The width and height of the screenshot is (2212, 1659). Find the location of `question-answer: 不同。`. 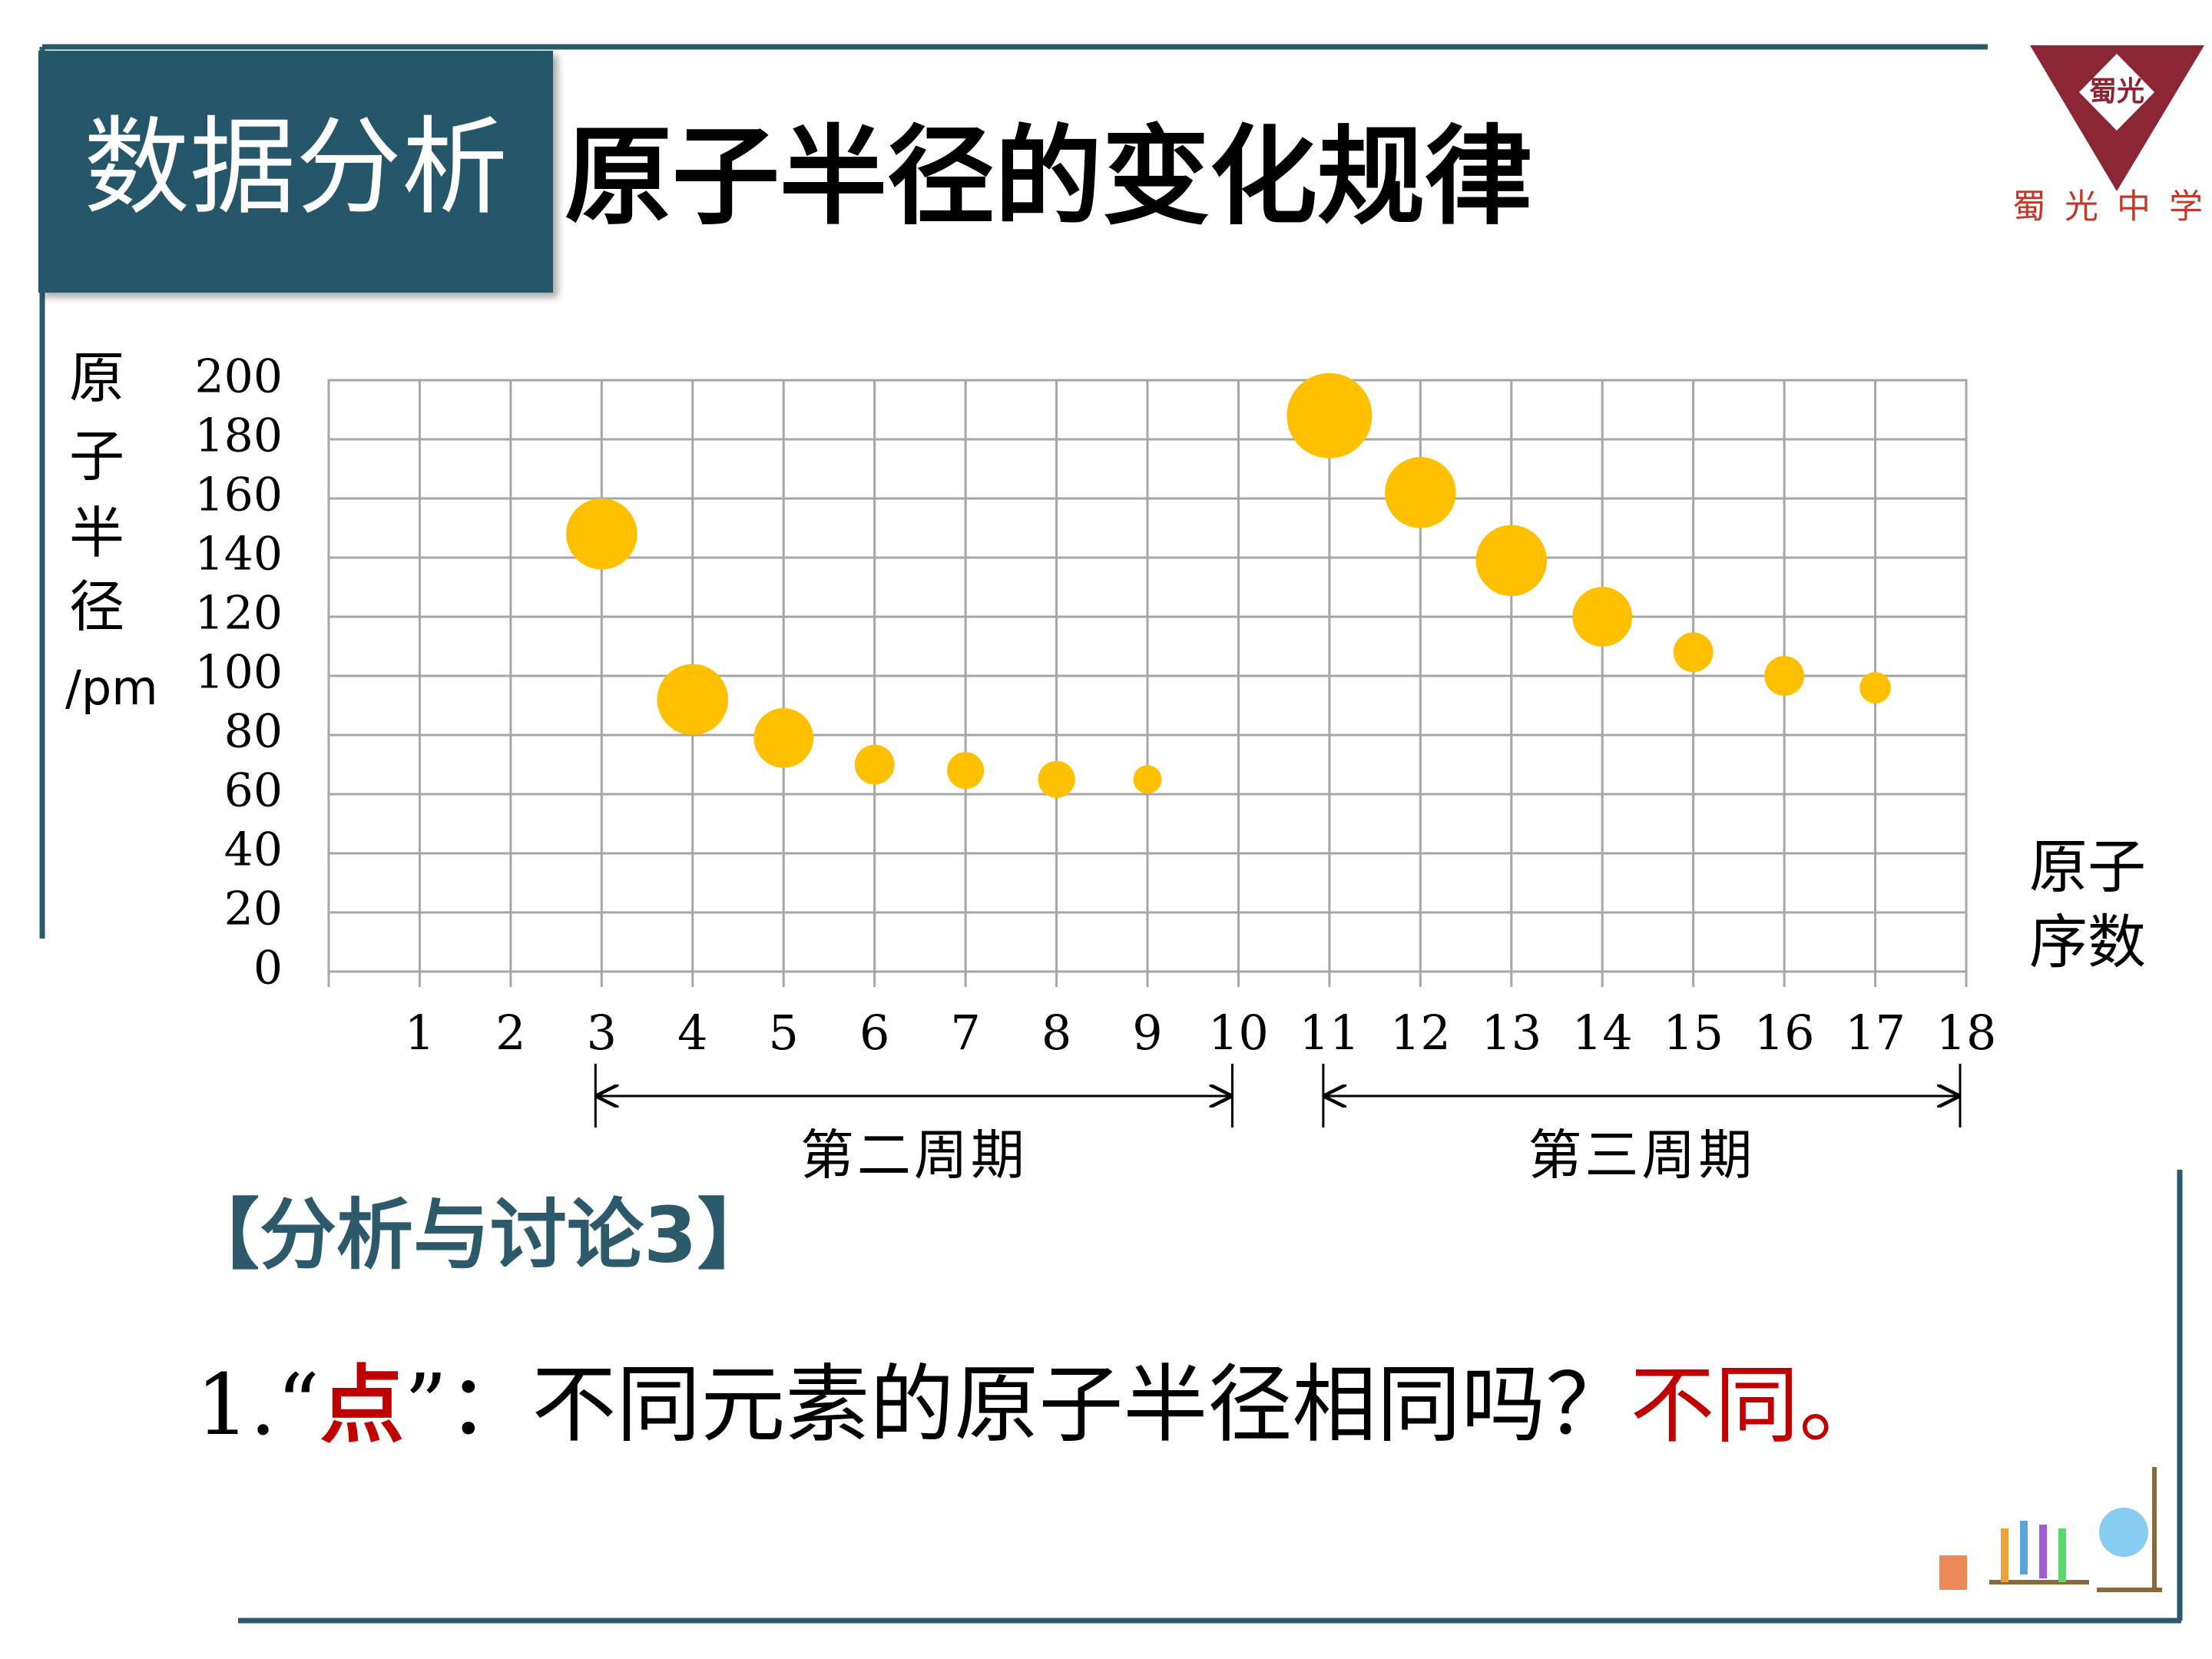

question-answer: 不同。 is located at coordinates (1757, 1406).